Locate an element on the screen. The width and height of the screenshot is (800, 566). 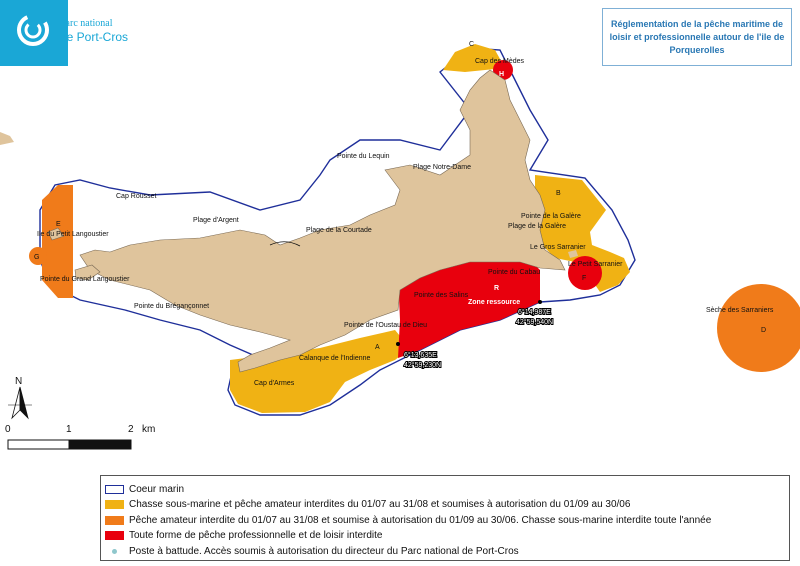
label-seche-sarraniers: Sèche des Sarraniers is located at coordinates (740, 310).